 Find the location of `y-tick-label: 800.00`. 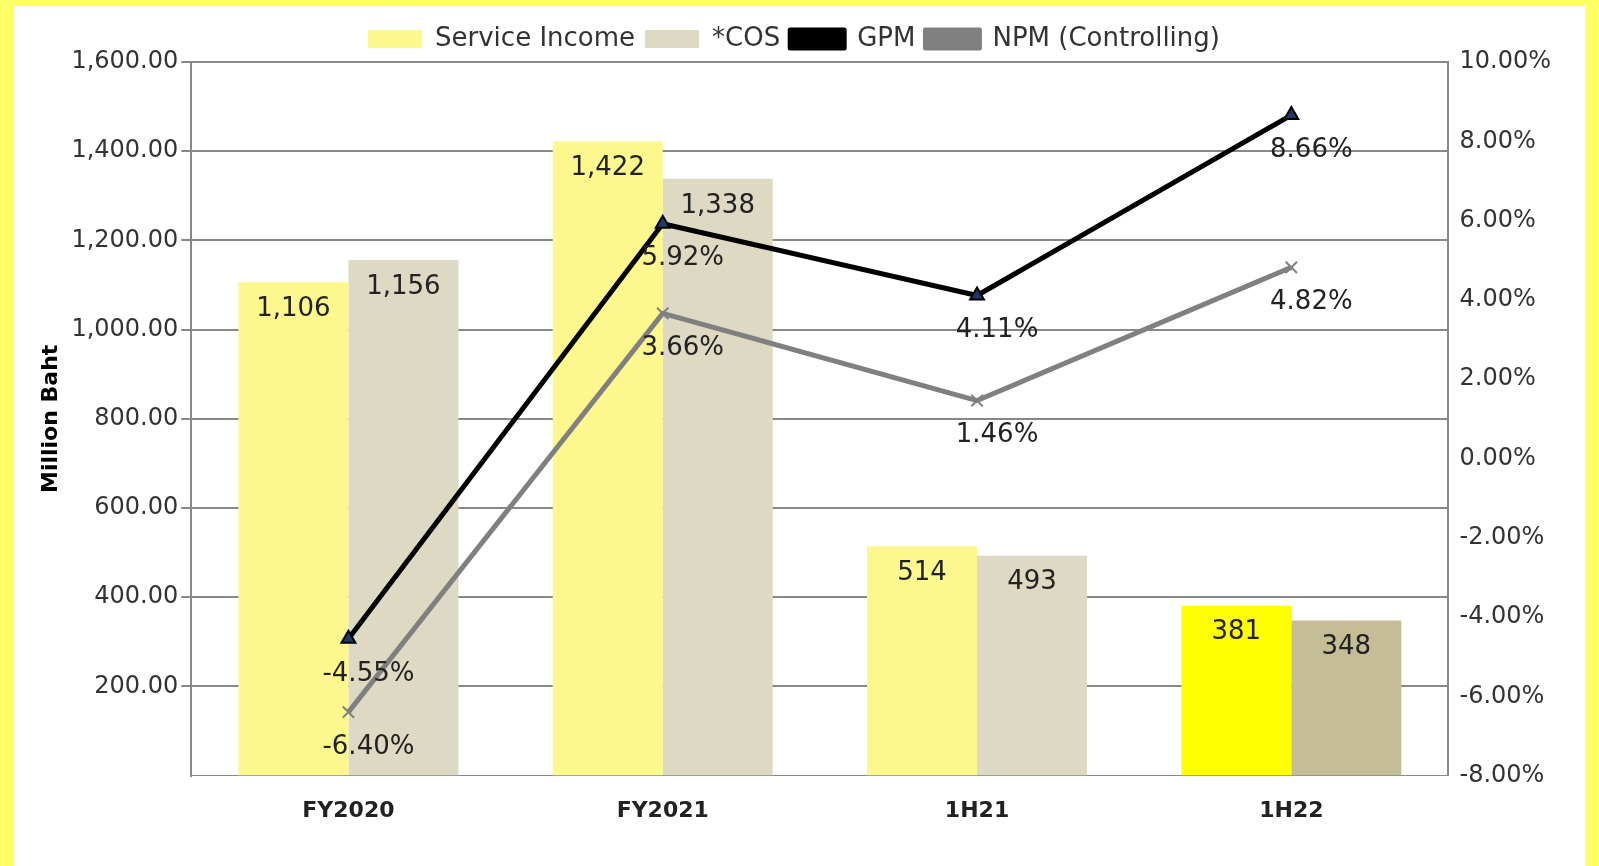

y-tick-label: 800.00 is located at coordinates (136, 417).